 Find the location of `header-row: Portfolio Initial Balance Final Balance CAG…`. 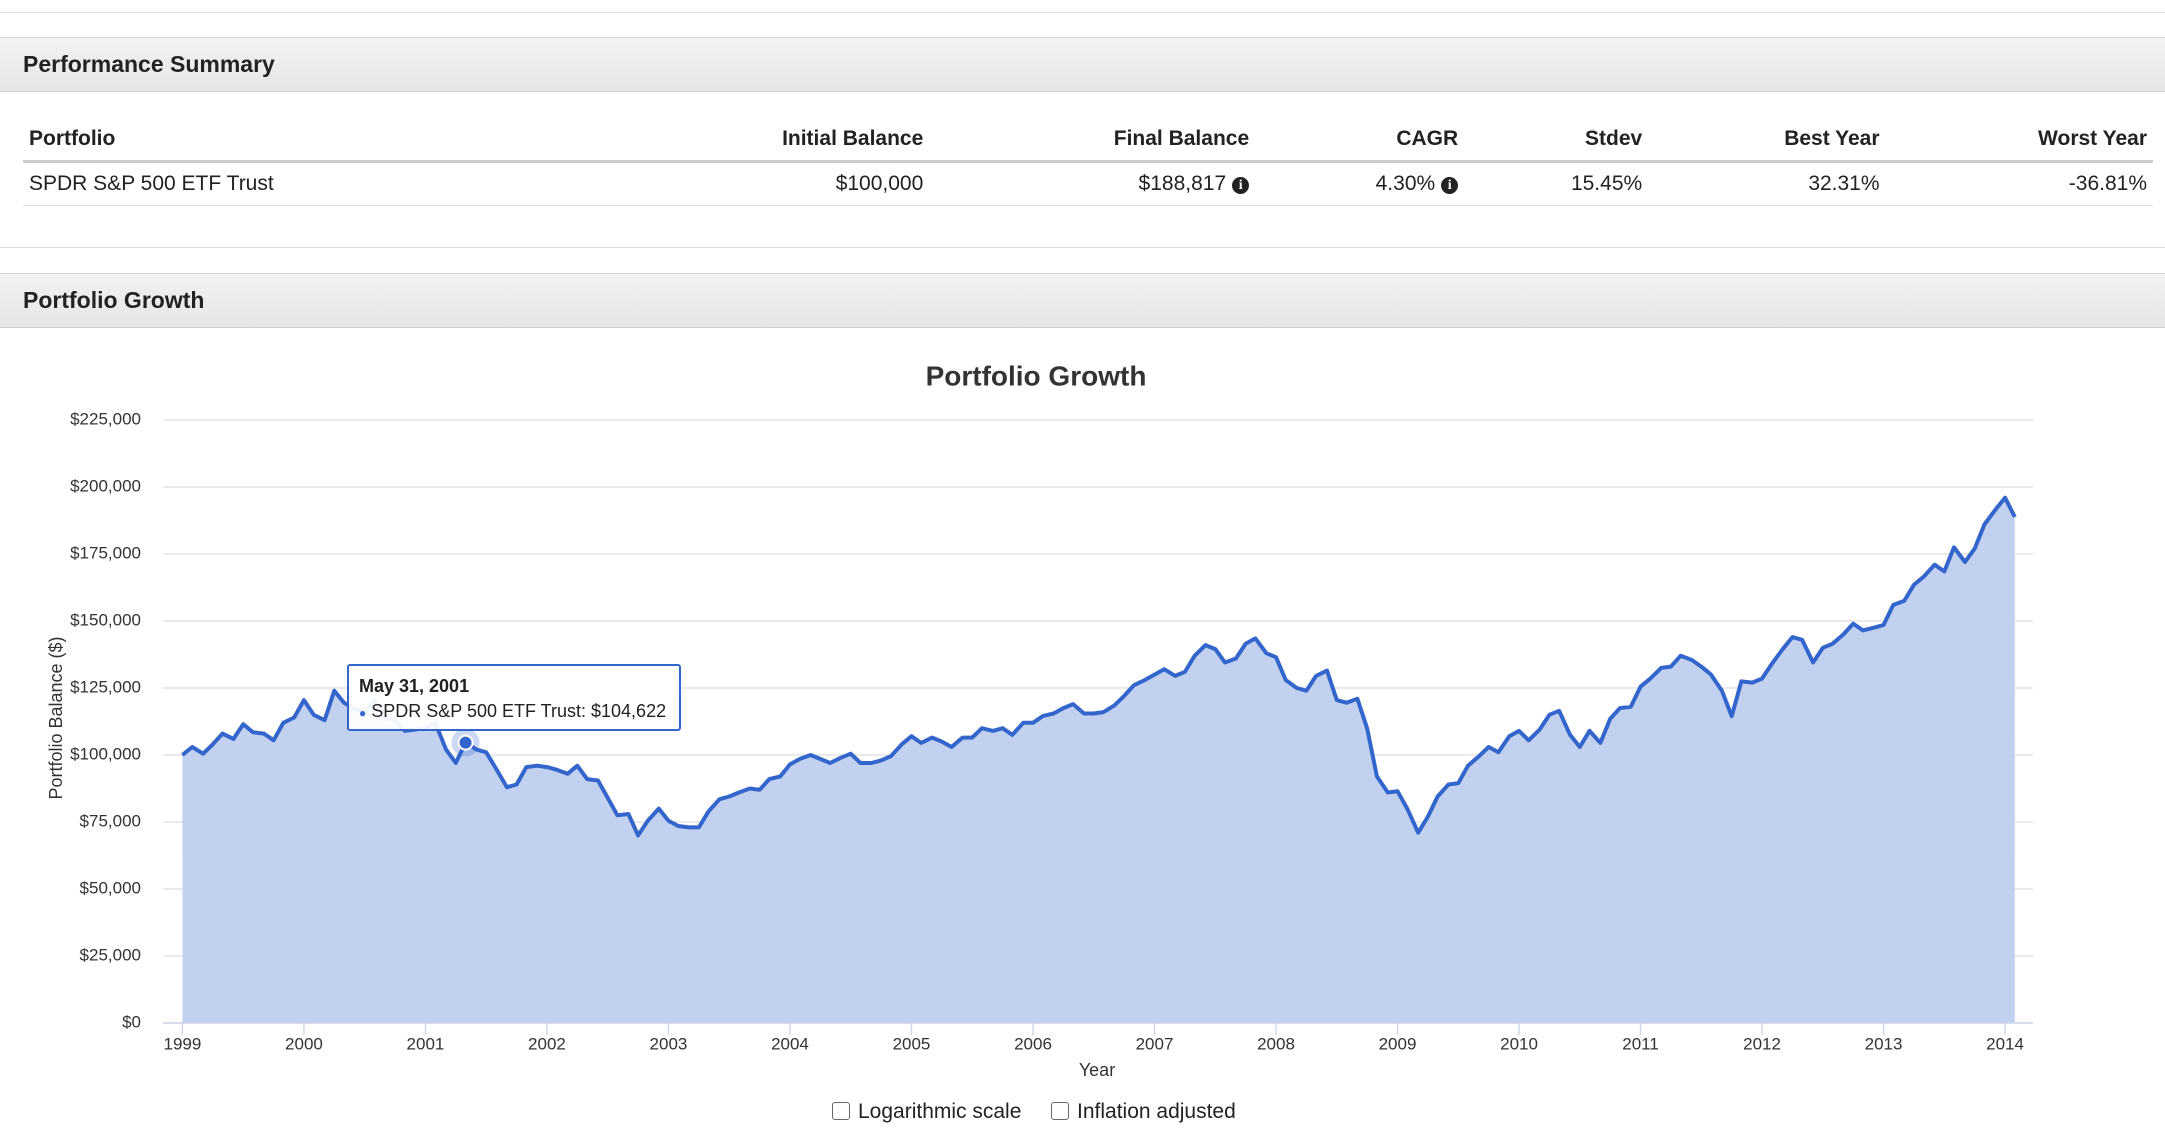

header-row: Portfolio Initial Balance Final Balance CAG… is located at coordinates (1088, 140).